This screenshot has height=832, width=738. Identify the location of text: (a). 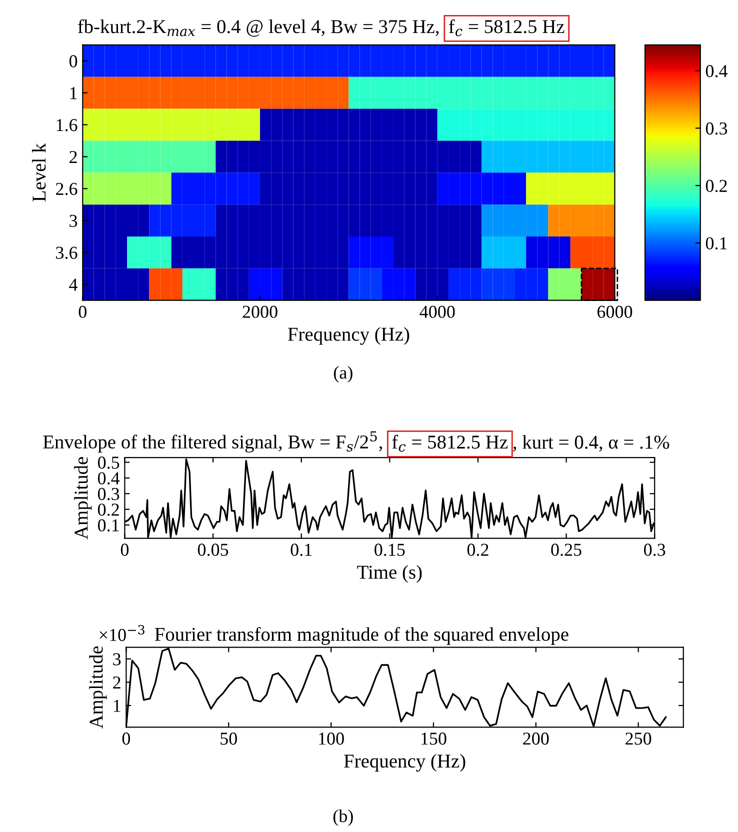
(343, 374).